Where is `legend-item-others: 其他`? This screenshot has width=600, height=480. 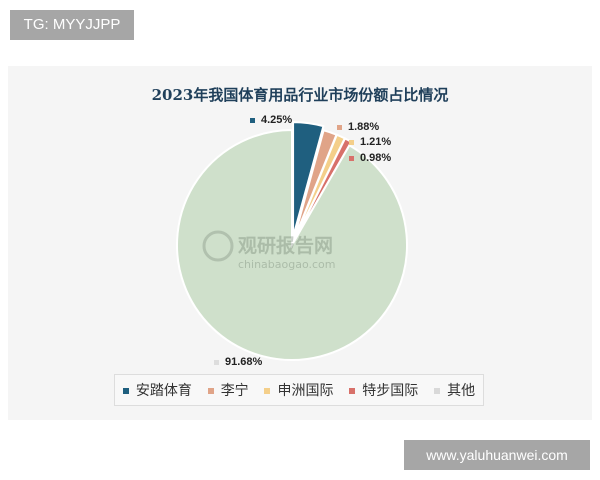
legend-item-others: 其他 is located at coordinates (454, 390).